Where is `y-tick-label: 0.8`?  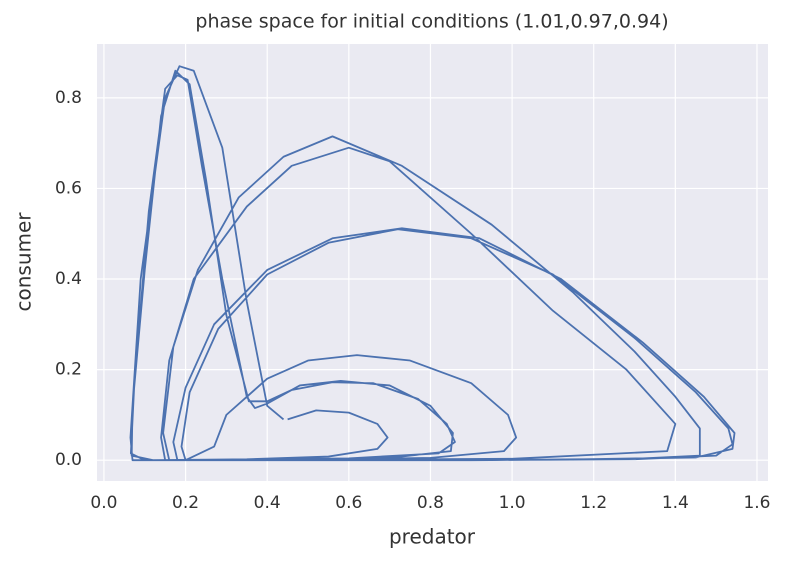
y-tick-label: 0.8 is located at coordinates (68, 98).